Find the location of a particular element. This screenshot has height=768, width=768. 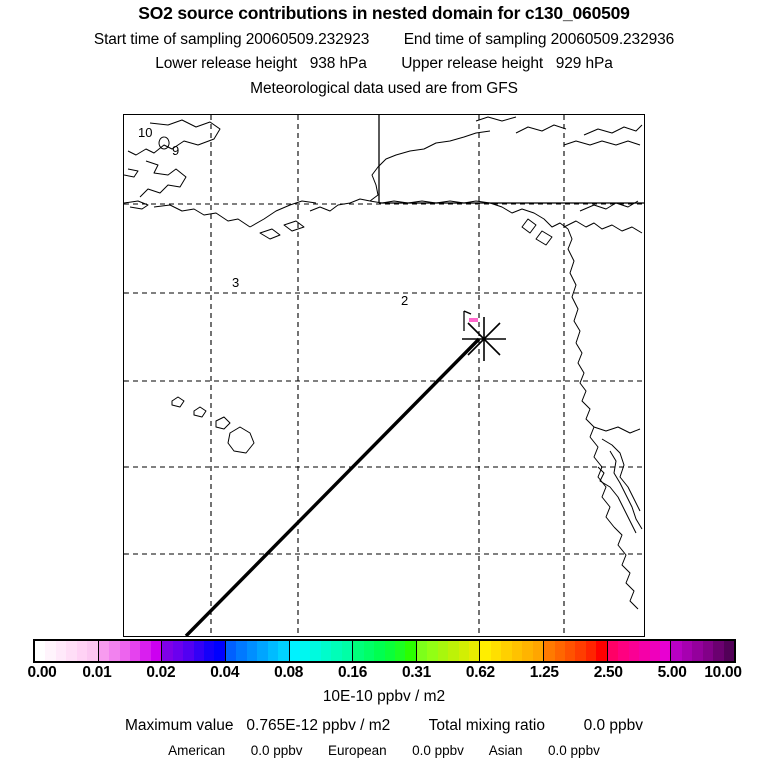

colorbar-tick-label: 0.02 is located at coordinates (161, 672).